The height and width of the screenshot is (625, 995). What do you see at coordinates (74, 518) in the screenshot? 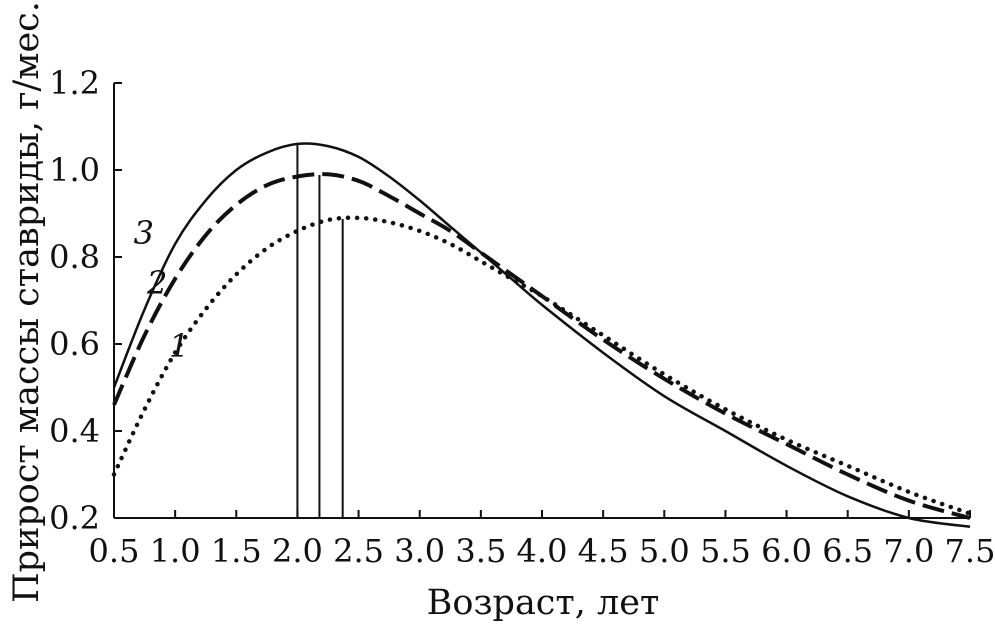
I see `y-tick-label: 0.2` at bounding box center [74, 518].